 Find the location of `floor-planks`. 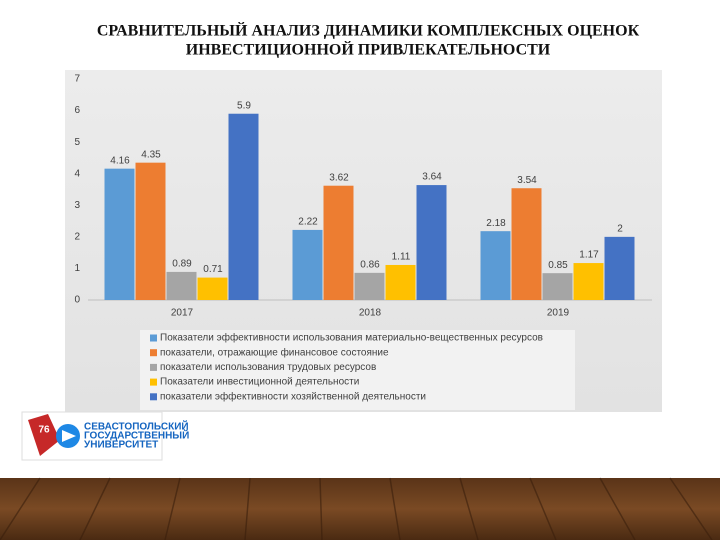

floor-planks is located at coordinates (356, 508).